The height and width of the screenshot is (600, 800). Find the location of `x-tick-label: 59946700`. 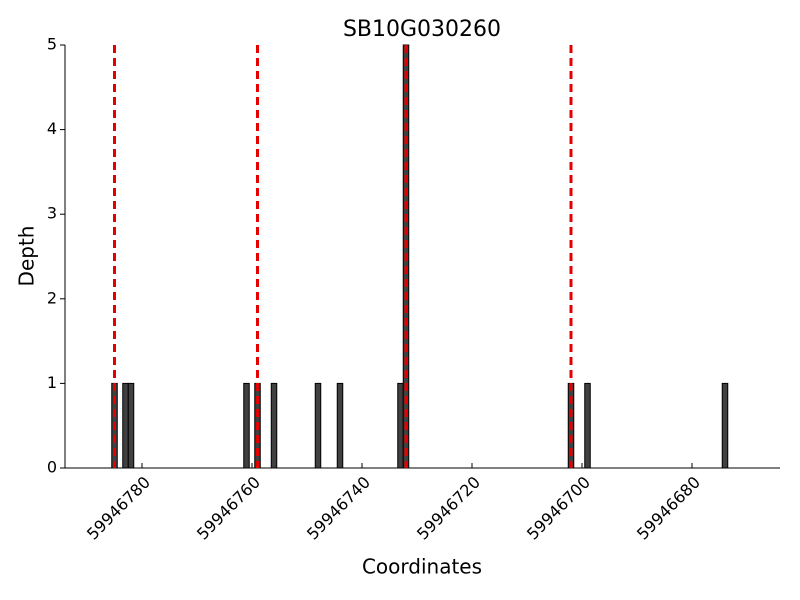

x-tick-label: 59946700 is located at coordinates (558, 508).